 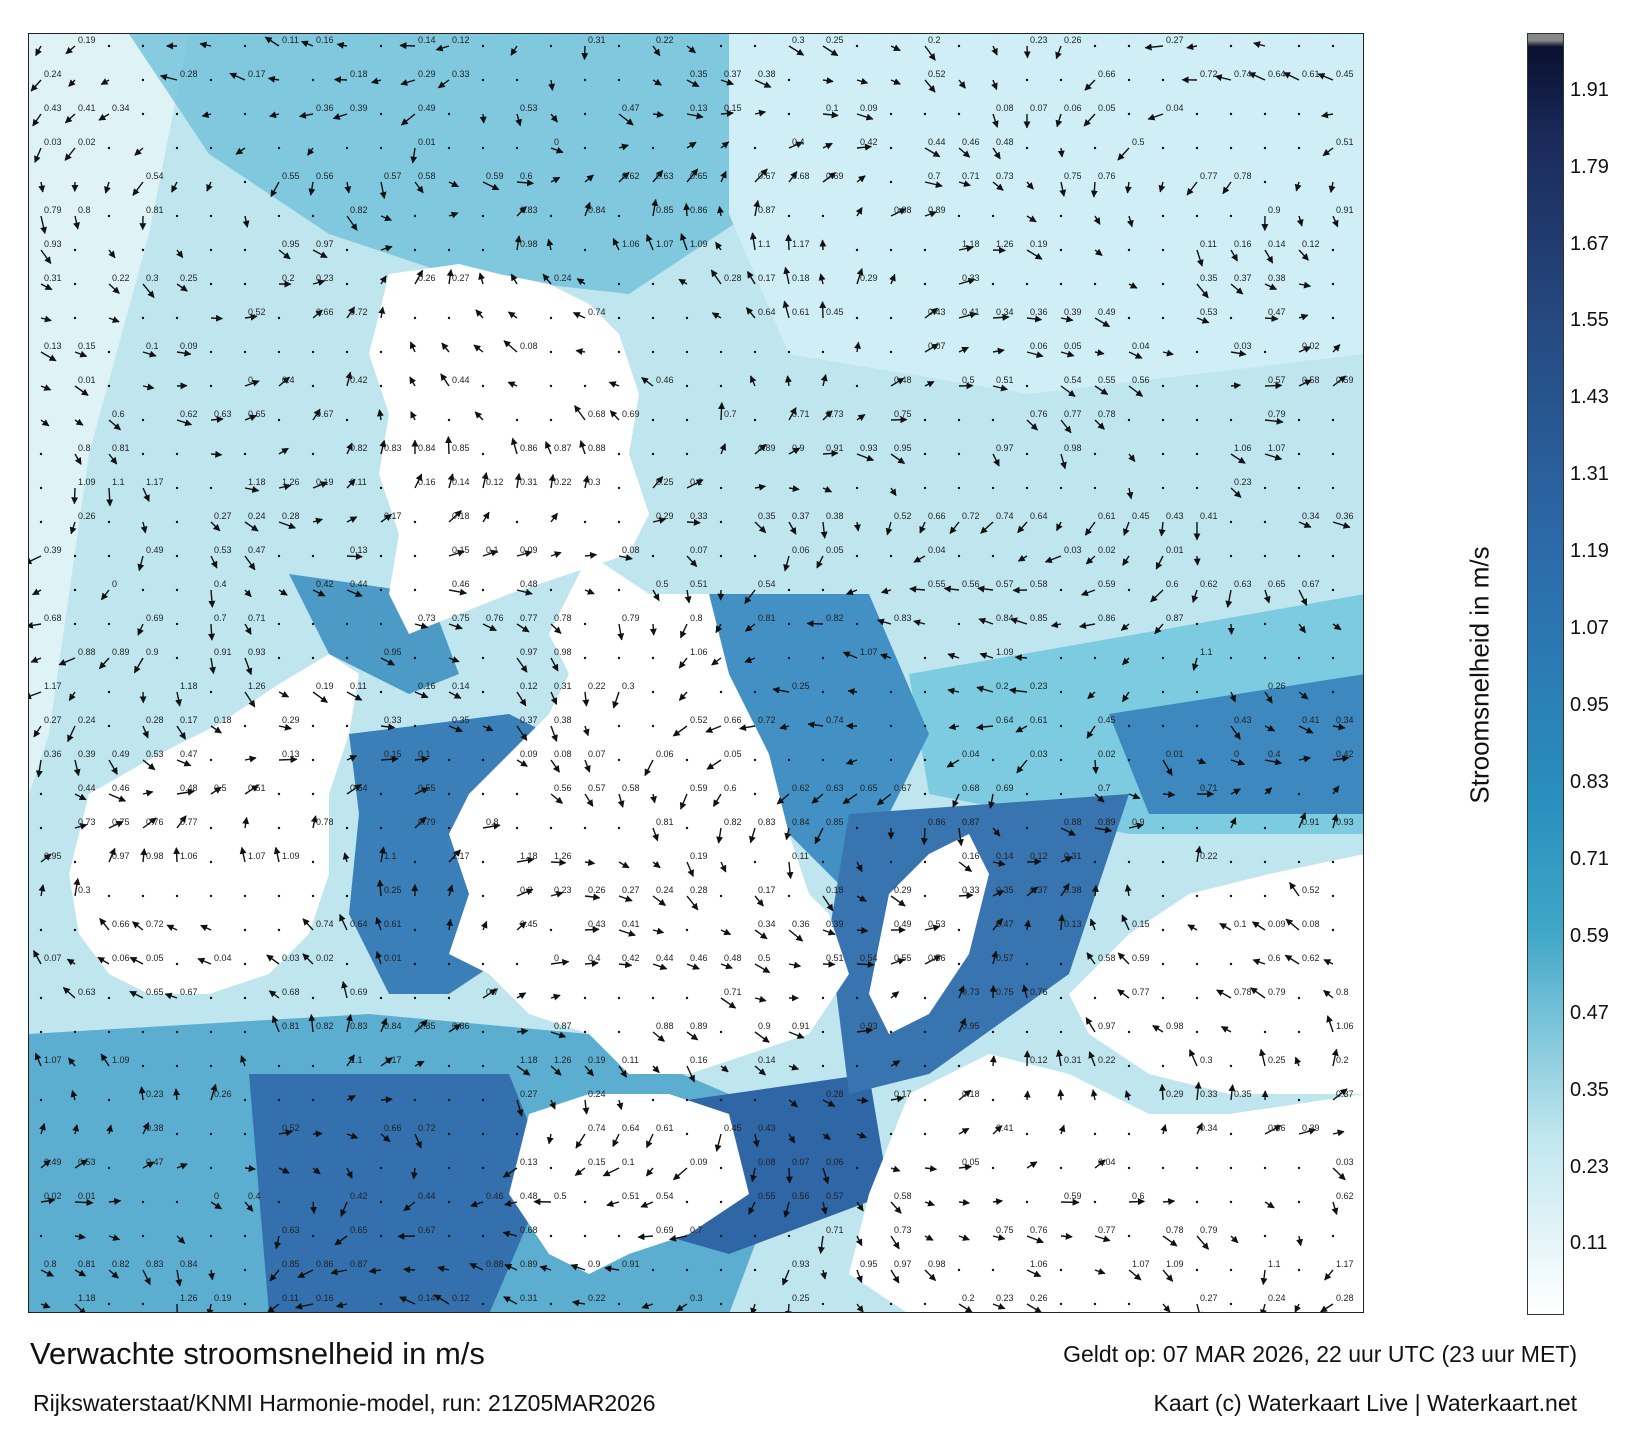 I want to click on speed-value-label: 0.16, so click(x=325, y=1298).